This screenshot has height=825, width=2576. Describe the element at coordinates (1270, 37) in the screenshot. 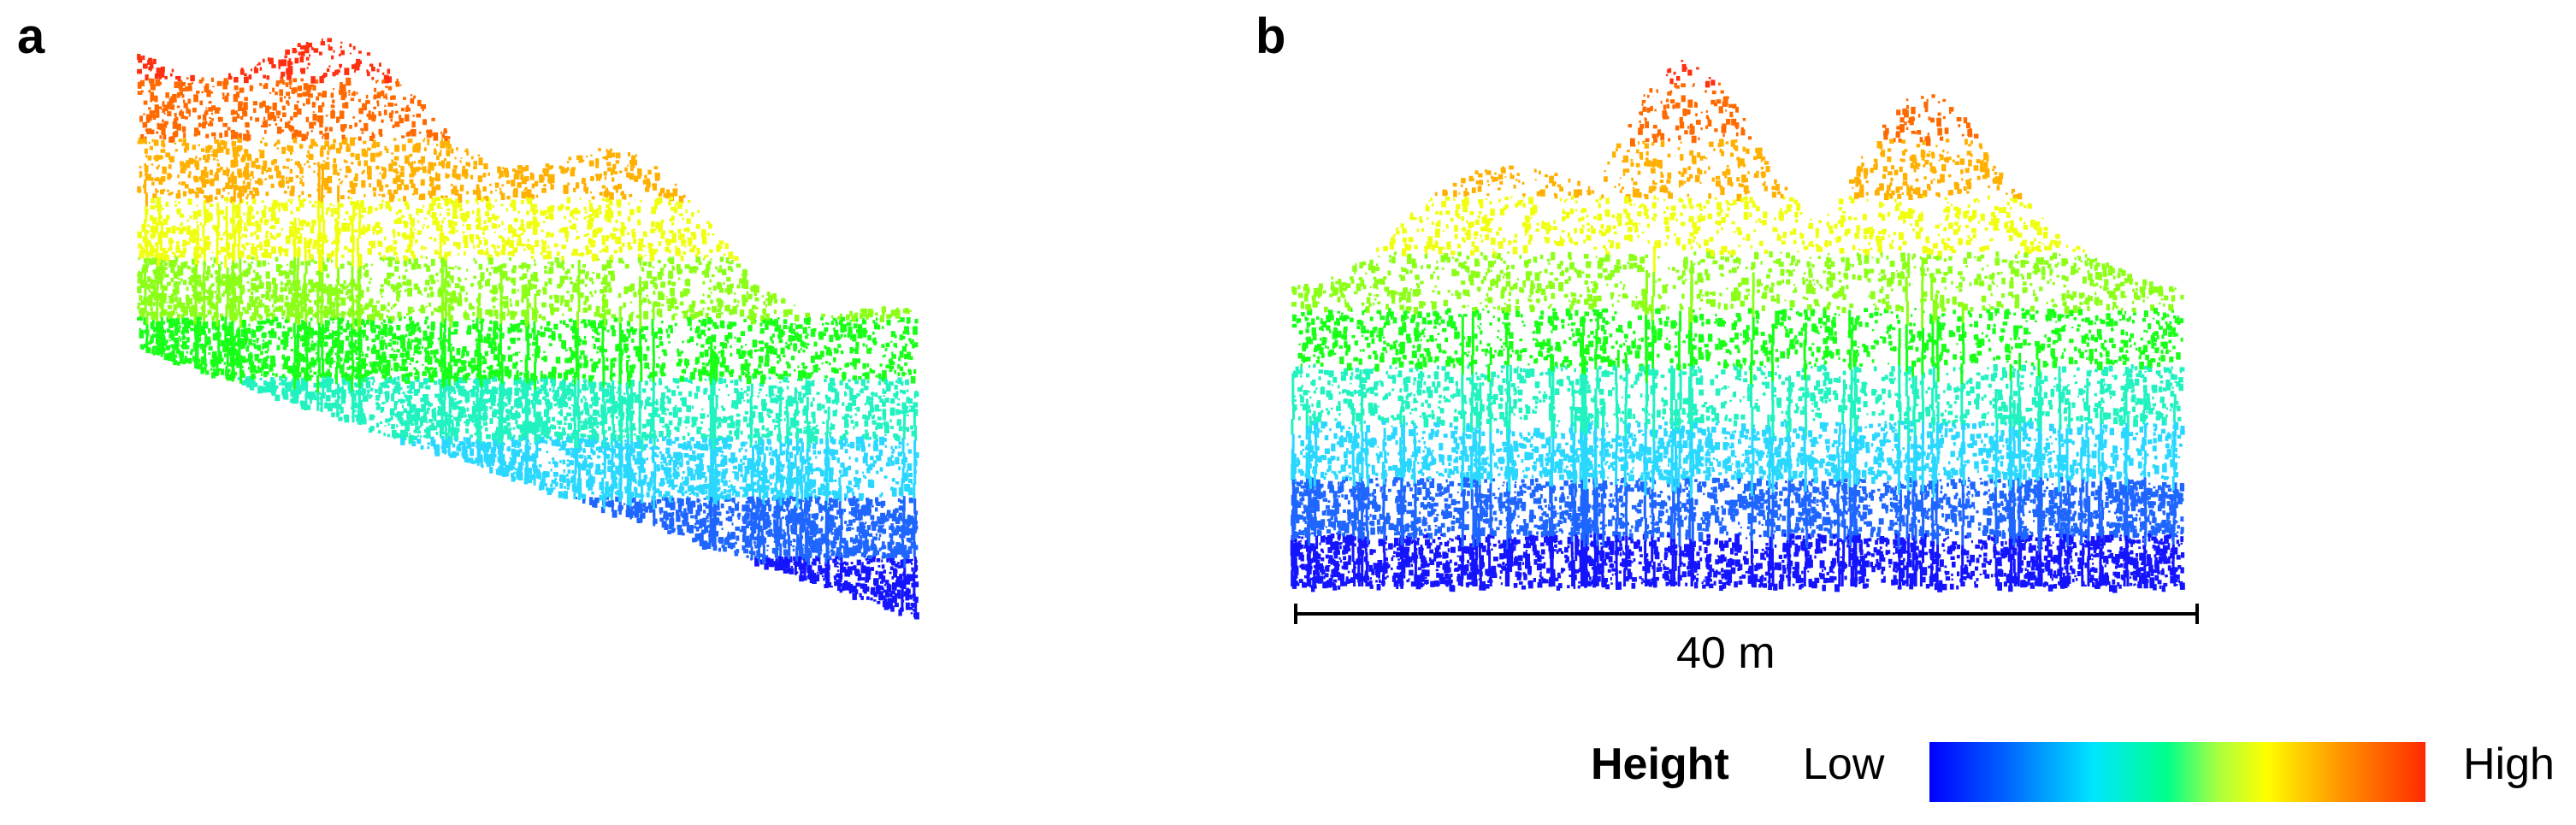

I see `panel-label-b: b` at that location.